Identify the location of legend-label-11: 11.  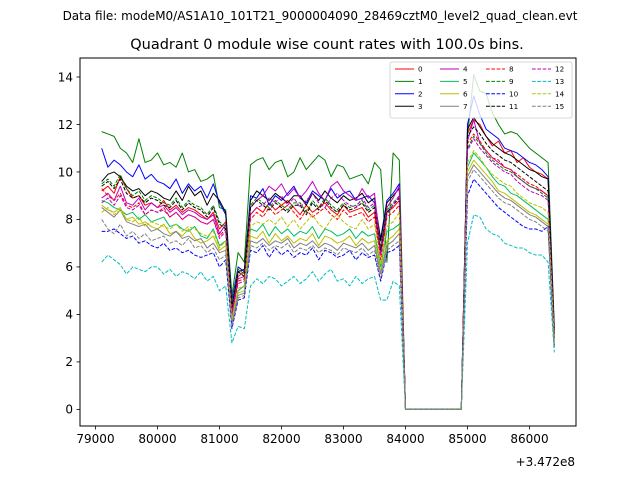
(513, 106).